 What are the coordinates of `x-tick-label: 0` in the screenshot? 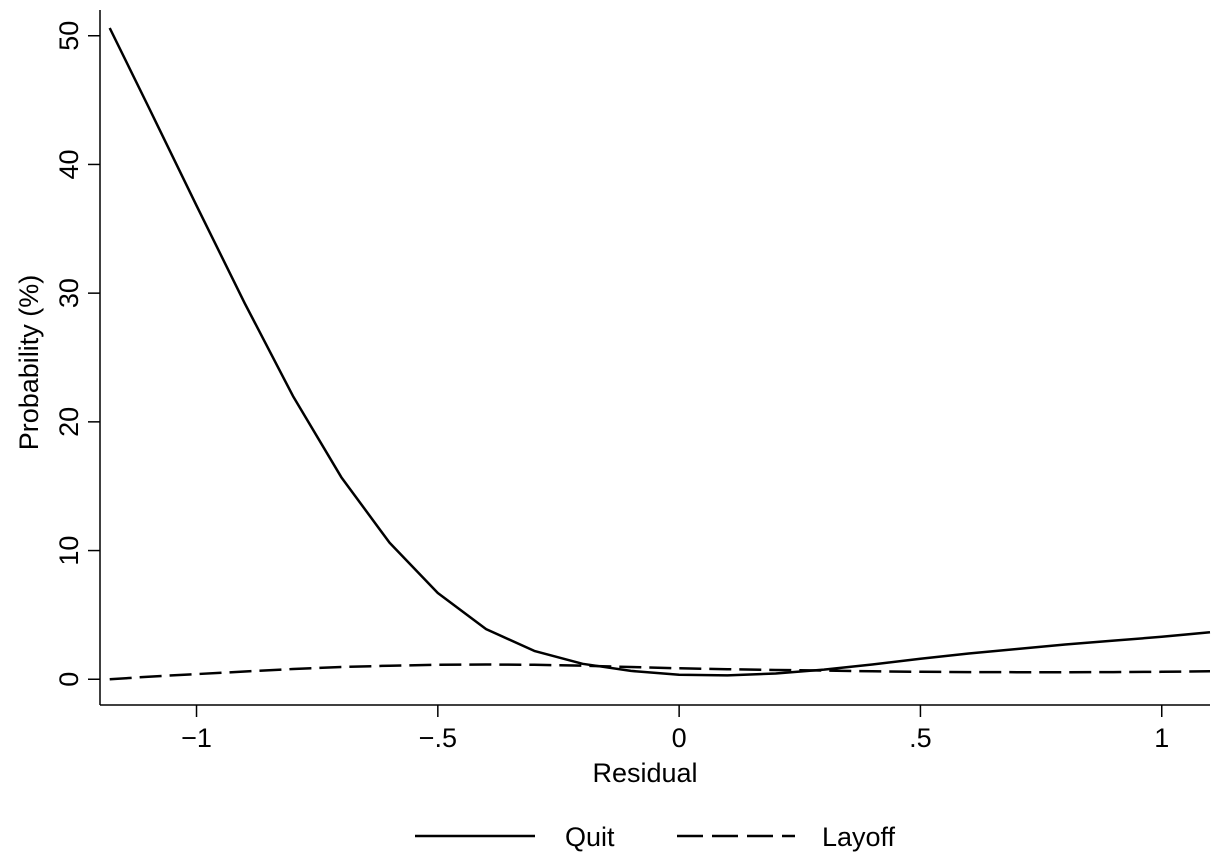 It's located at (679, 738).